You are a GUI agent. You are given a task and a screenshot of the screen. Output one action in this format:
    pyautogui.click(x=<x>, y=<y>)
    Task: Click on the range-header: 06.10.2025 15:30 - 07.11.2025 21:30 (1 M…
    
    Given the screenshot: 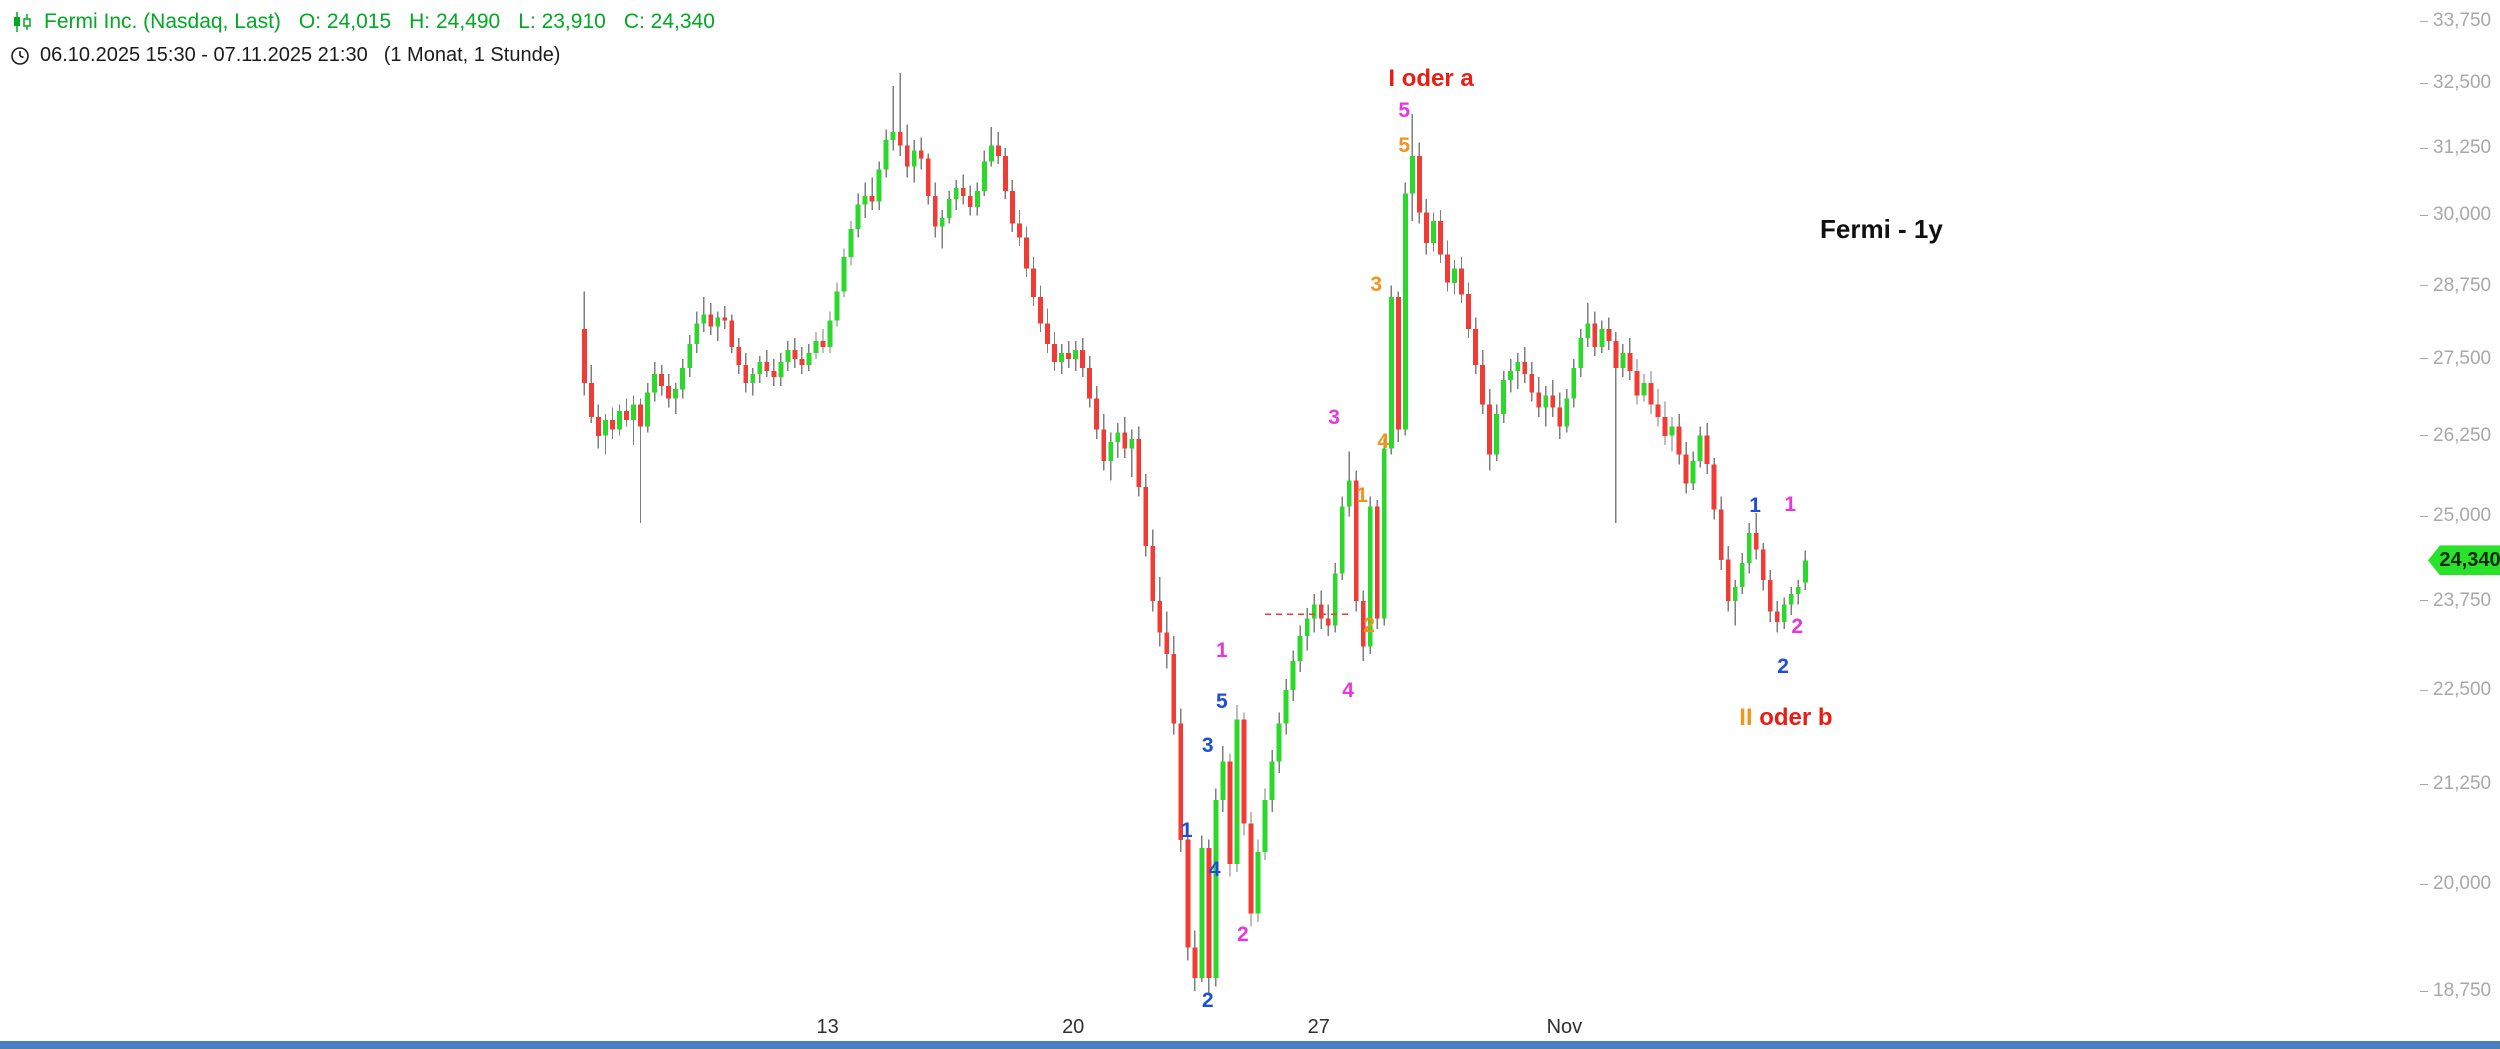 What is the action you would take?
    pyautogui.click(x=285, y=55)
    